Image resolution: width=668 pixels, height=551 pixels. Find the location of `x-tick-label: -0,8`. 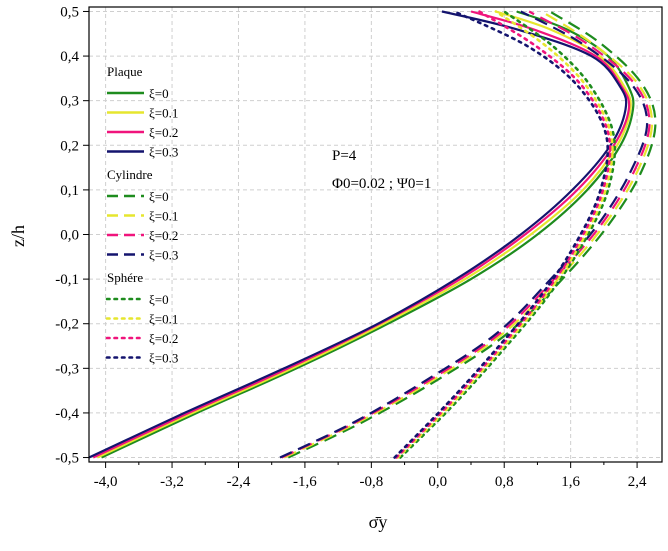

x-tick-label: -0,8 is located at coordinates (371, 482).